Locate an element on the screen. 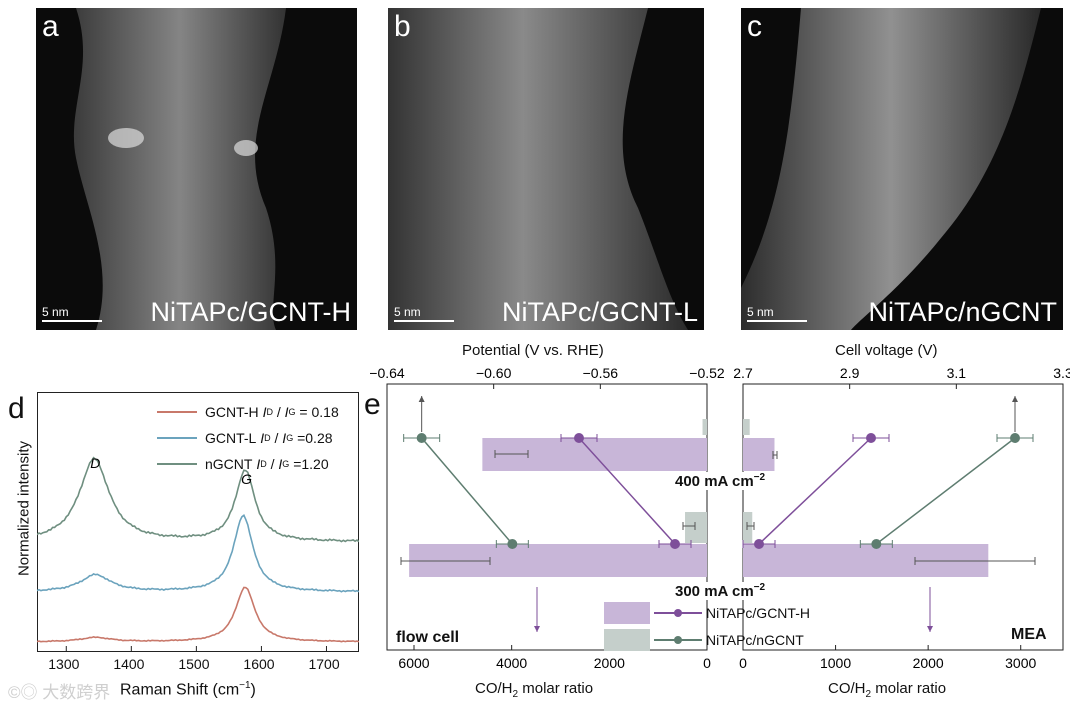  panel-b-image: b 5 nm NiTAPc/GCNT-L is located at coordinates (546, 169).